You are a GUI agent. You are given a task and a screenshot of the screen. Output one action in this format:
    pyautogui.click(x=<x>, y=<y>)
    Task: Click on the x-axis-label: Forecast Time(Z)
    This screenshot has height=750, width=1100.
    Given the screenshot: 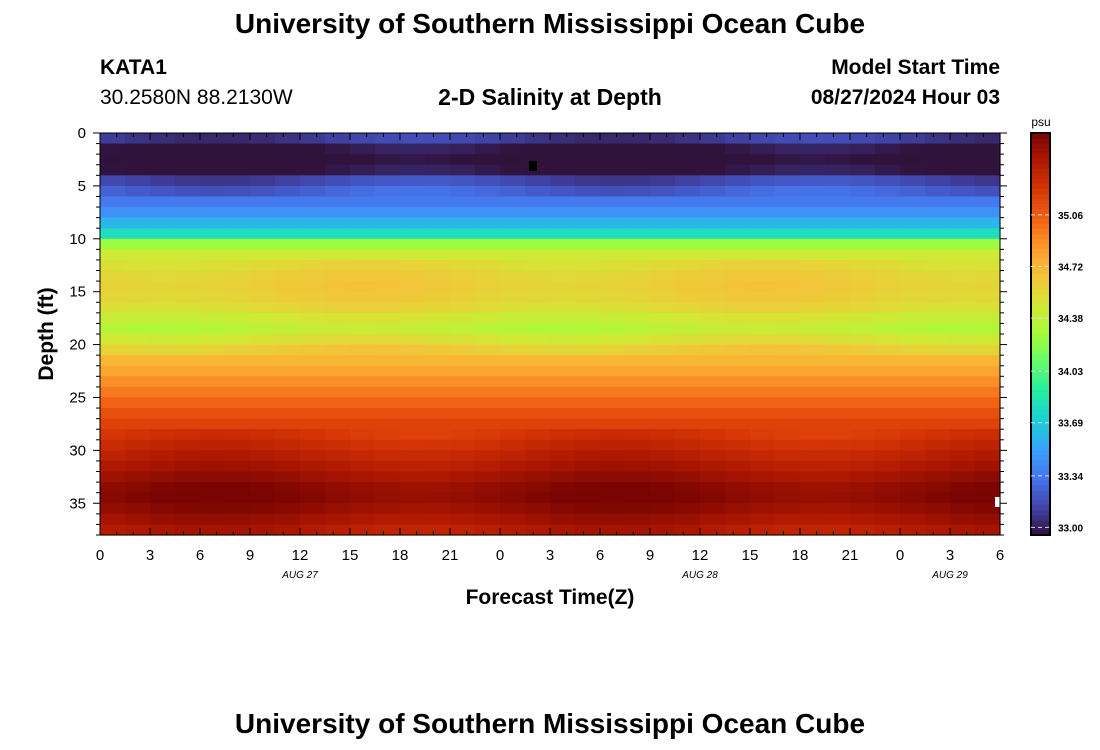 What is the action you would take?
    pyautogui.click(x=550, y=597)
    